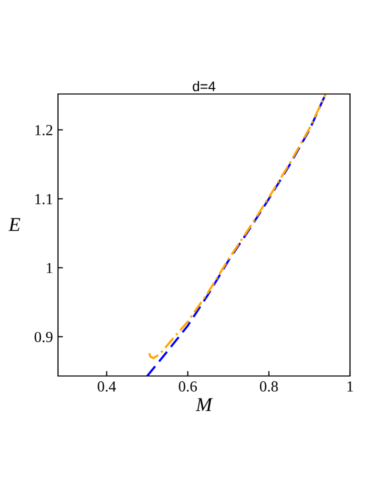 The height and width of the screenshot is (494, 382). I want to click on x-tick-label: 0.8, so click(269, 386).